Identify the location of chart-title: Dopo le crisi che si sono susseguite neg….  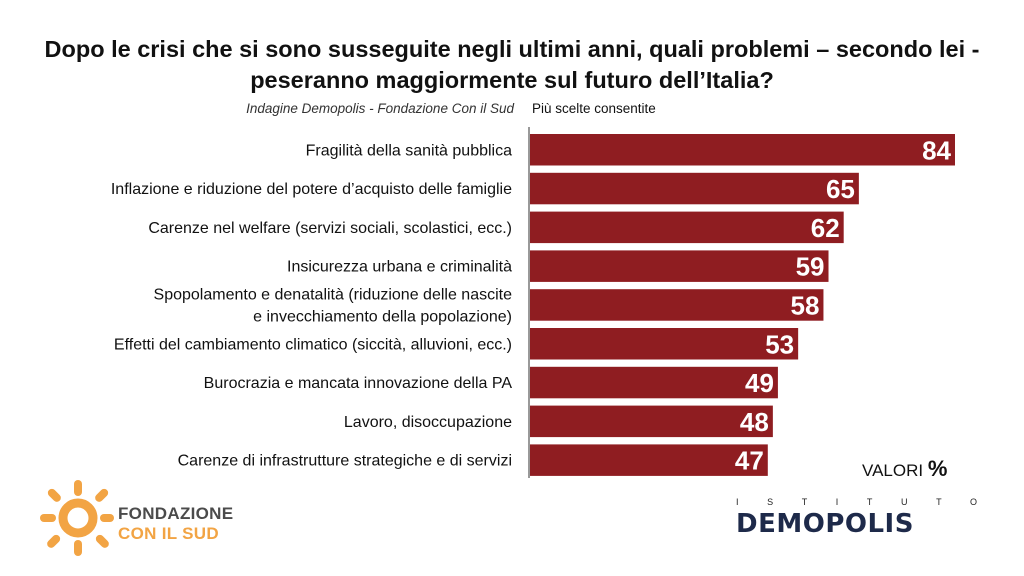
(512, 64).